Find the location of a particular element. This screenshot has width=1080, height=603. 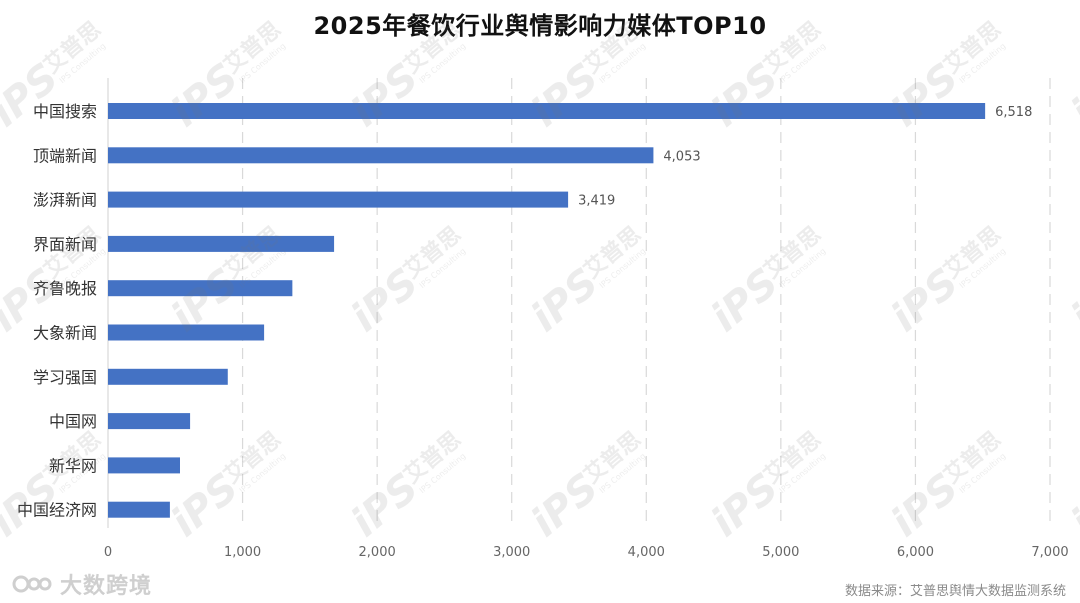

category-label: 大象新闻 is located at coordinates (65, 333).